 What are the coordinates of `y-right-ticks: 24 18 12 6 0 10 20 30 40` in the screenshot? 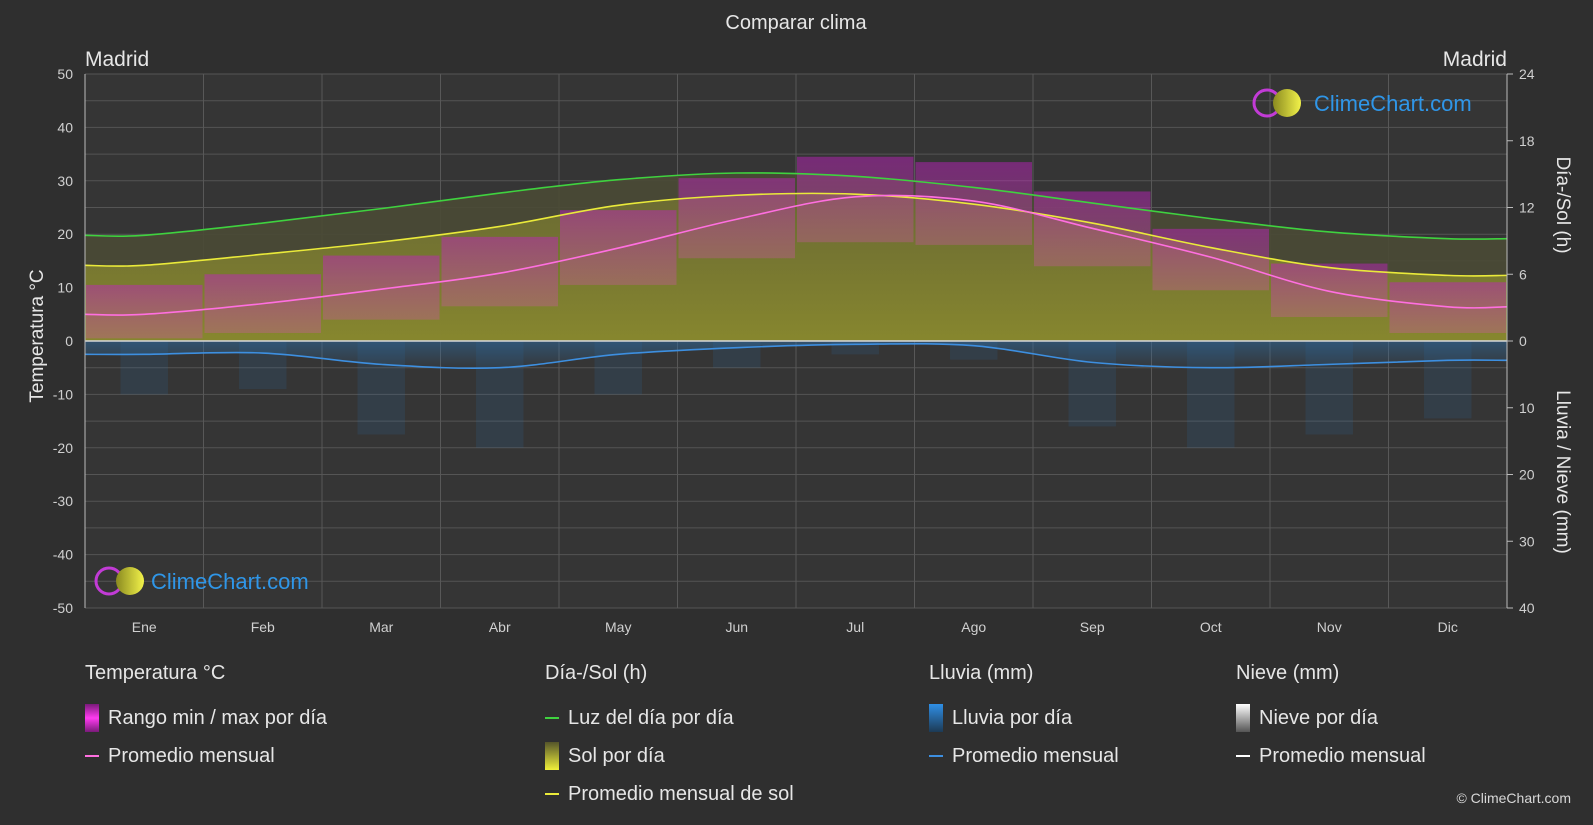 It's located at (1521, 341).